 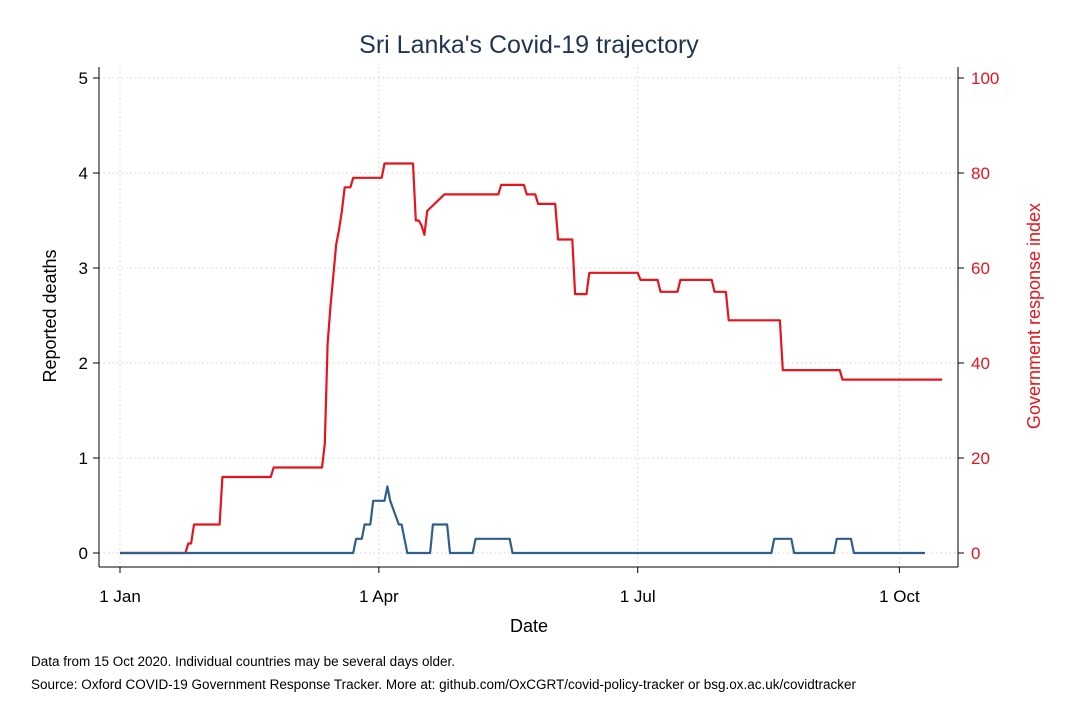 I want to click on y-tick-label-right: 20, so click(x=980, y=458).